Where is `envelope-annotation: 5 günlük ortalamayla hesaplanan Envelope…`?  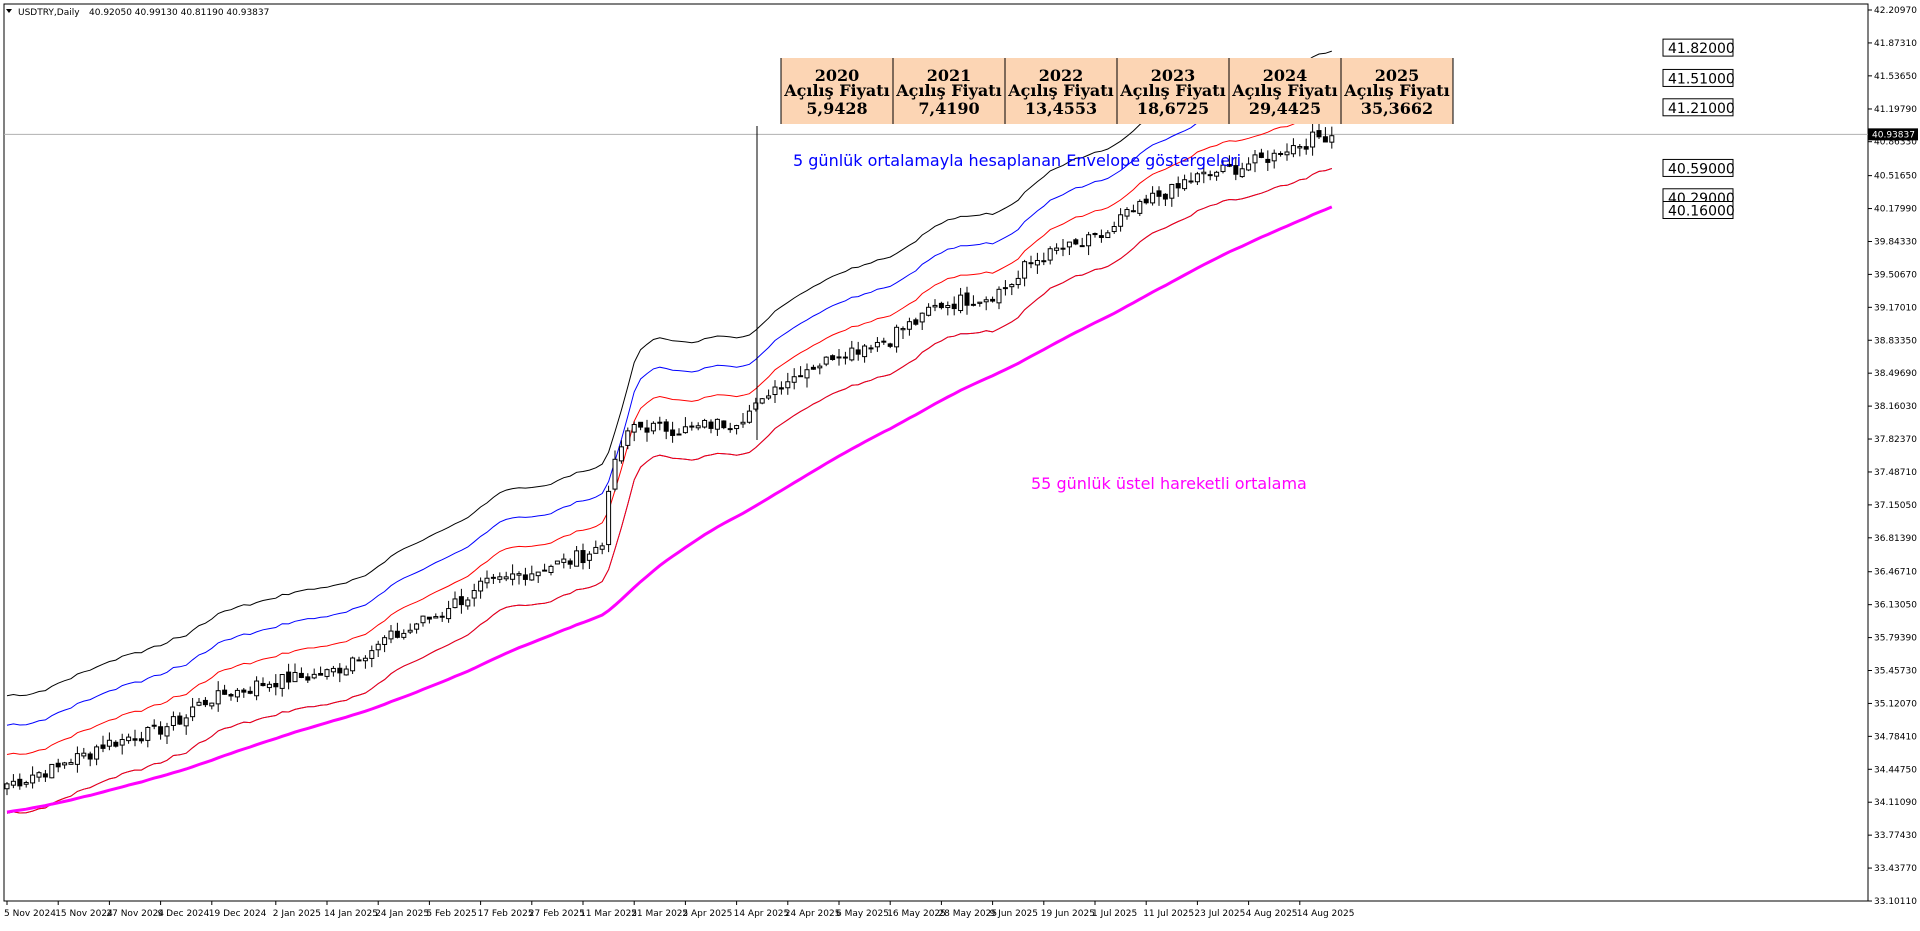 envelope-annotation: 5 günlük ortalamayla hesaplanan Envelope… is located at coordinates (1017, 160).